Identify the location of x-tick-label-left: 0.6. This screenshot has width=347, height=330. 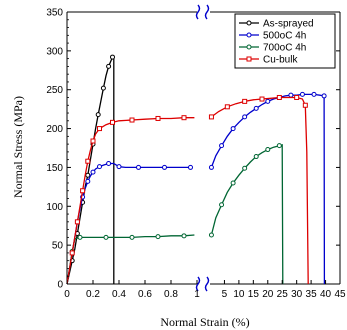
(145, 294).